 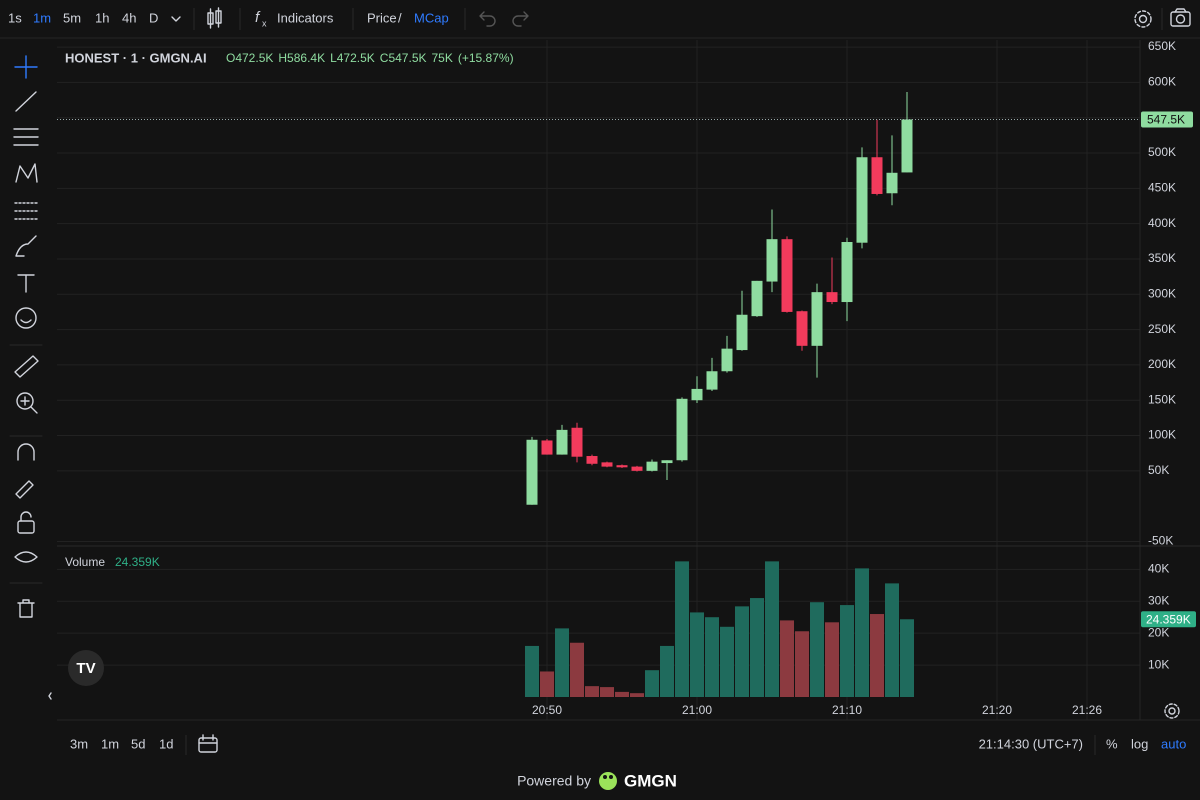 What do you see at coordinates (1158, 632) in the screenshot?
I see `y-tick-label: 20K` at bounding box center [1158, 632].